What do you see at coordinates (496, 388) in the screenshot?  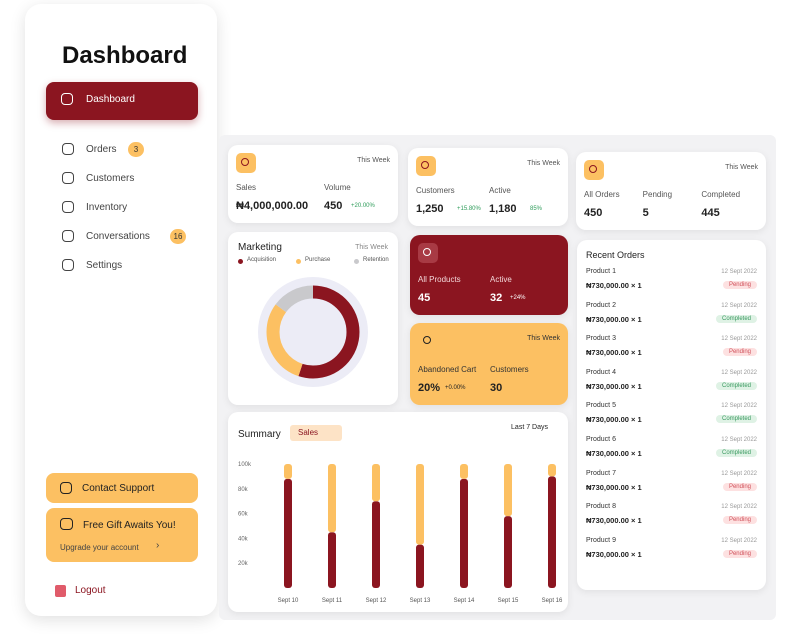 I see `stat-value: 30` at bounding box center [496, 388].